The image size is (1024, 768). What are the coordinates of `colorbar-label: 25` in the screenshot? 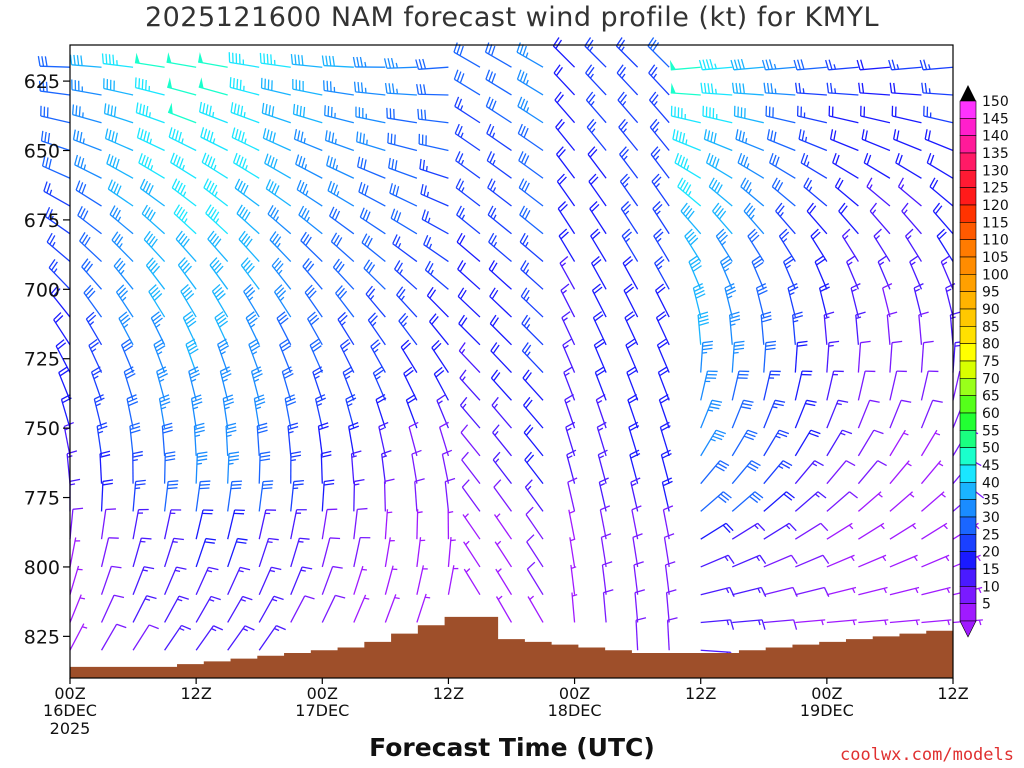 It's located at (991, 535).